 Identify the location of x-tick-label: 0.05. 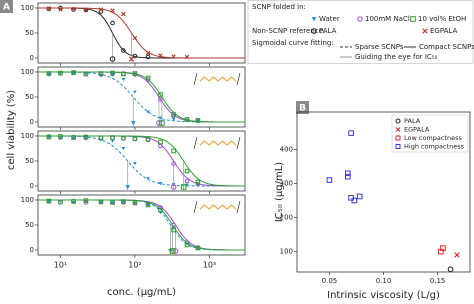
(330, 281).